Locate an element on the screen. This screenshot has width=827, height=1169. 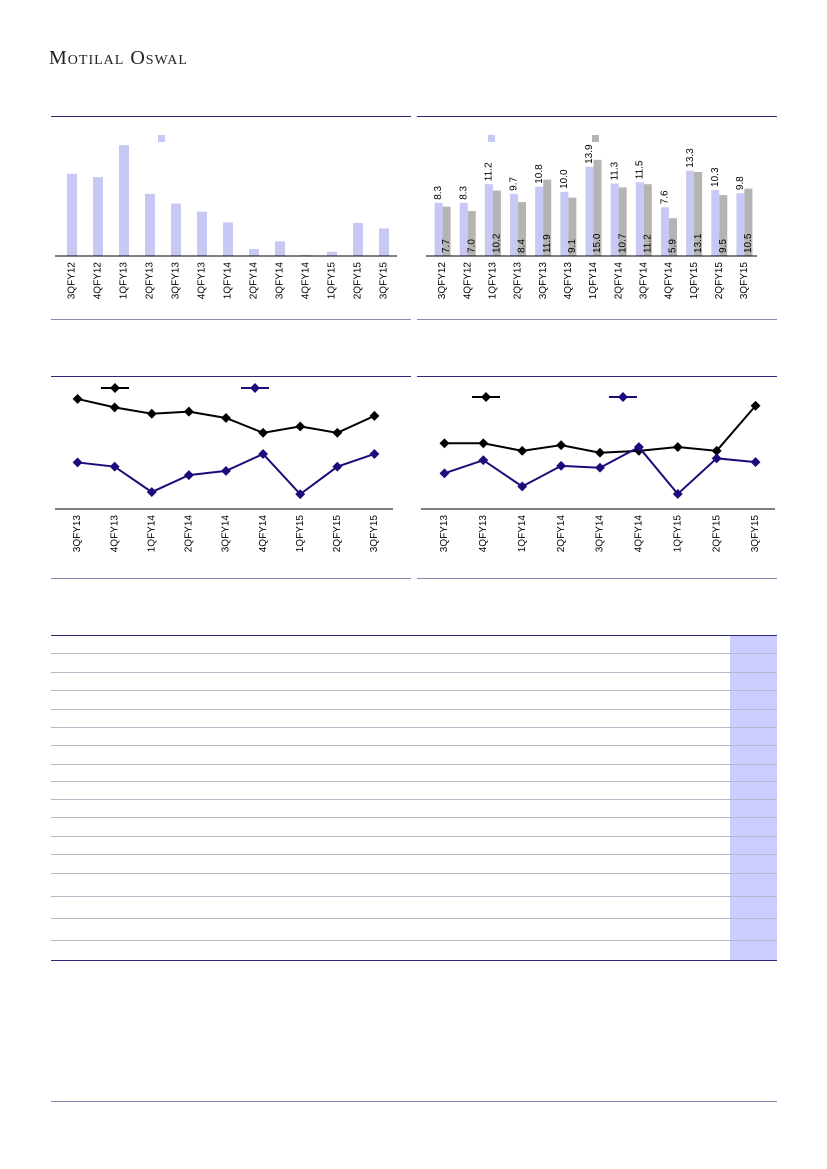
data-label: 9.1 is located at coordinates (572, 246).